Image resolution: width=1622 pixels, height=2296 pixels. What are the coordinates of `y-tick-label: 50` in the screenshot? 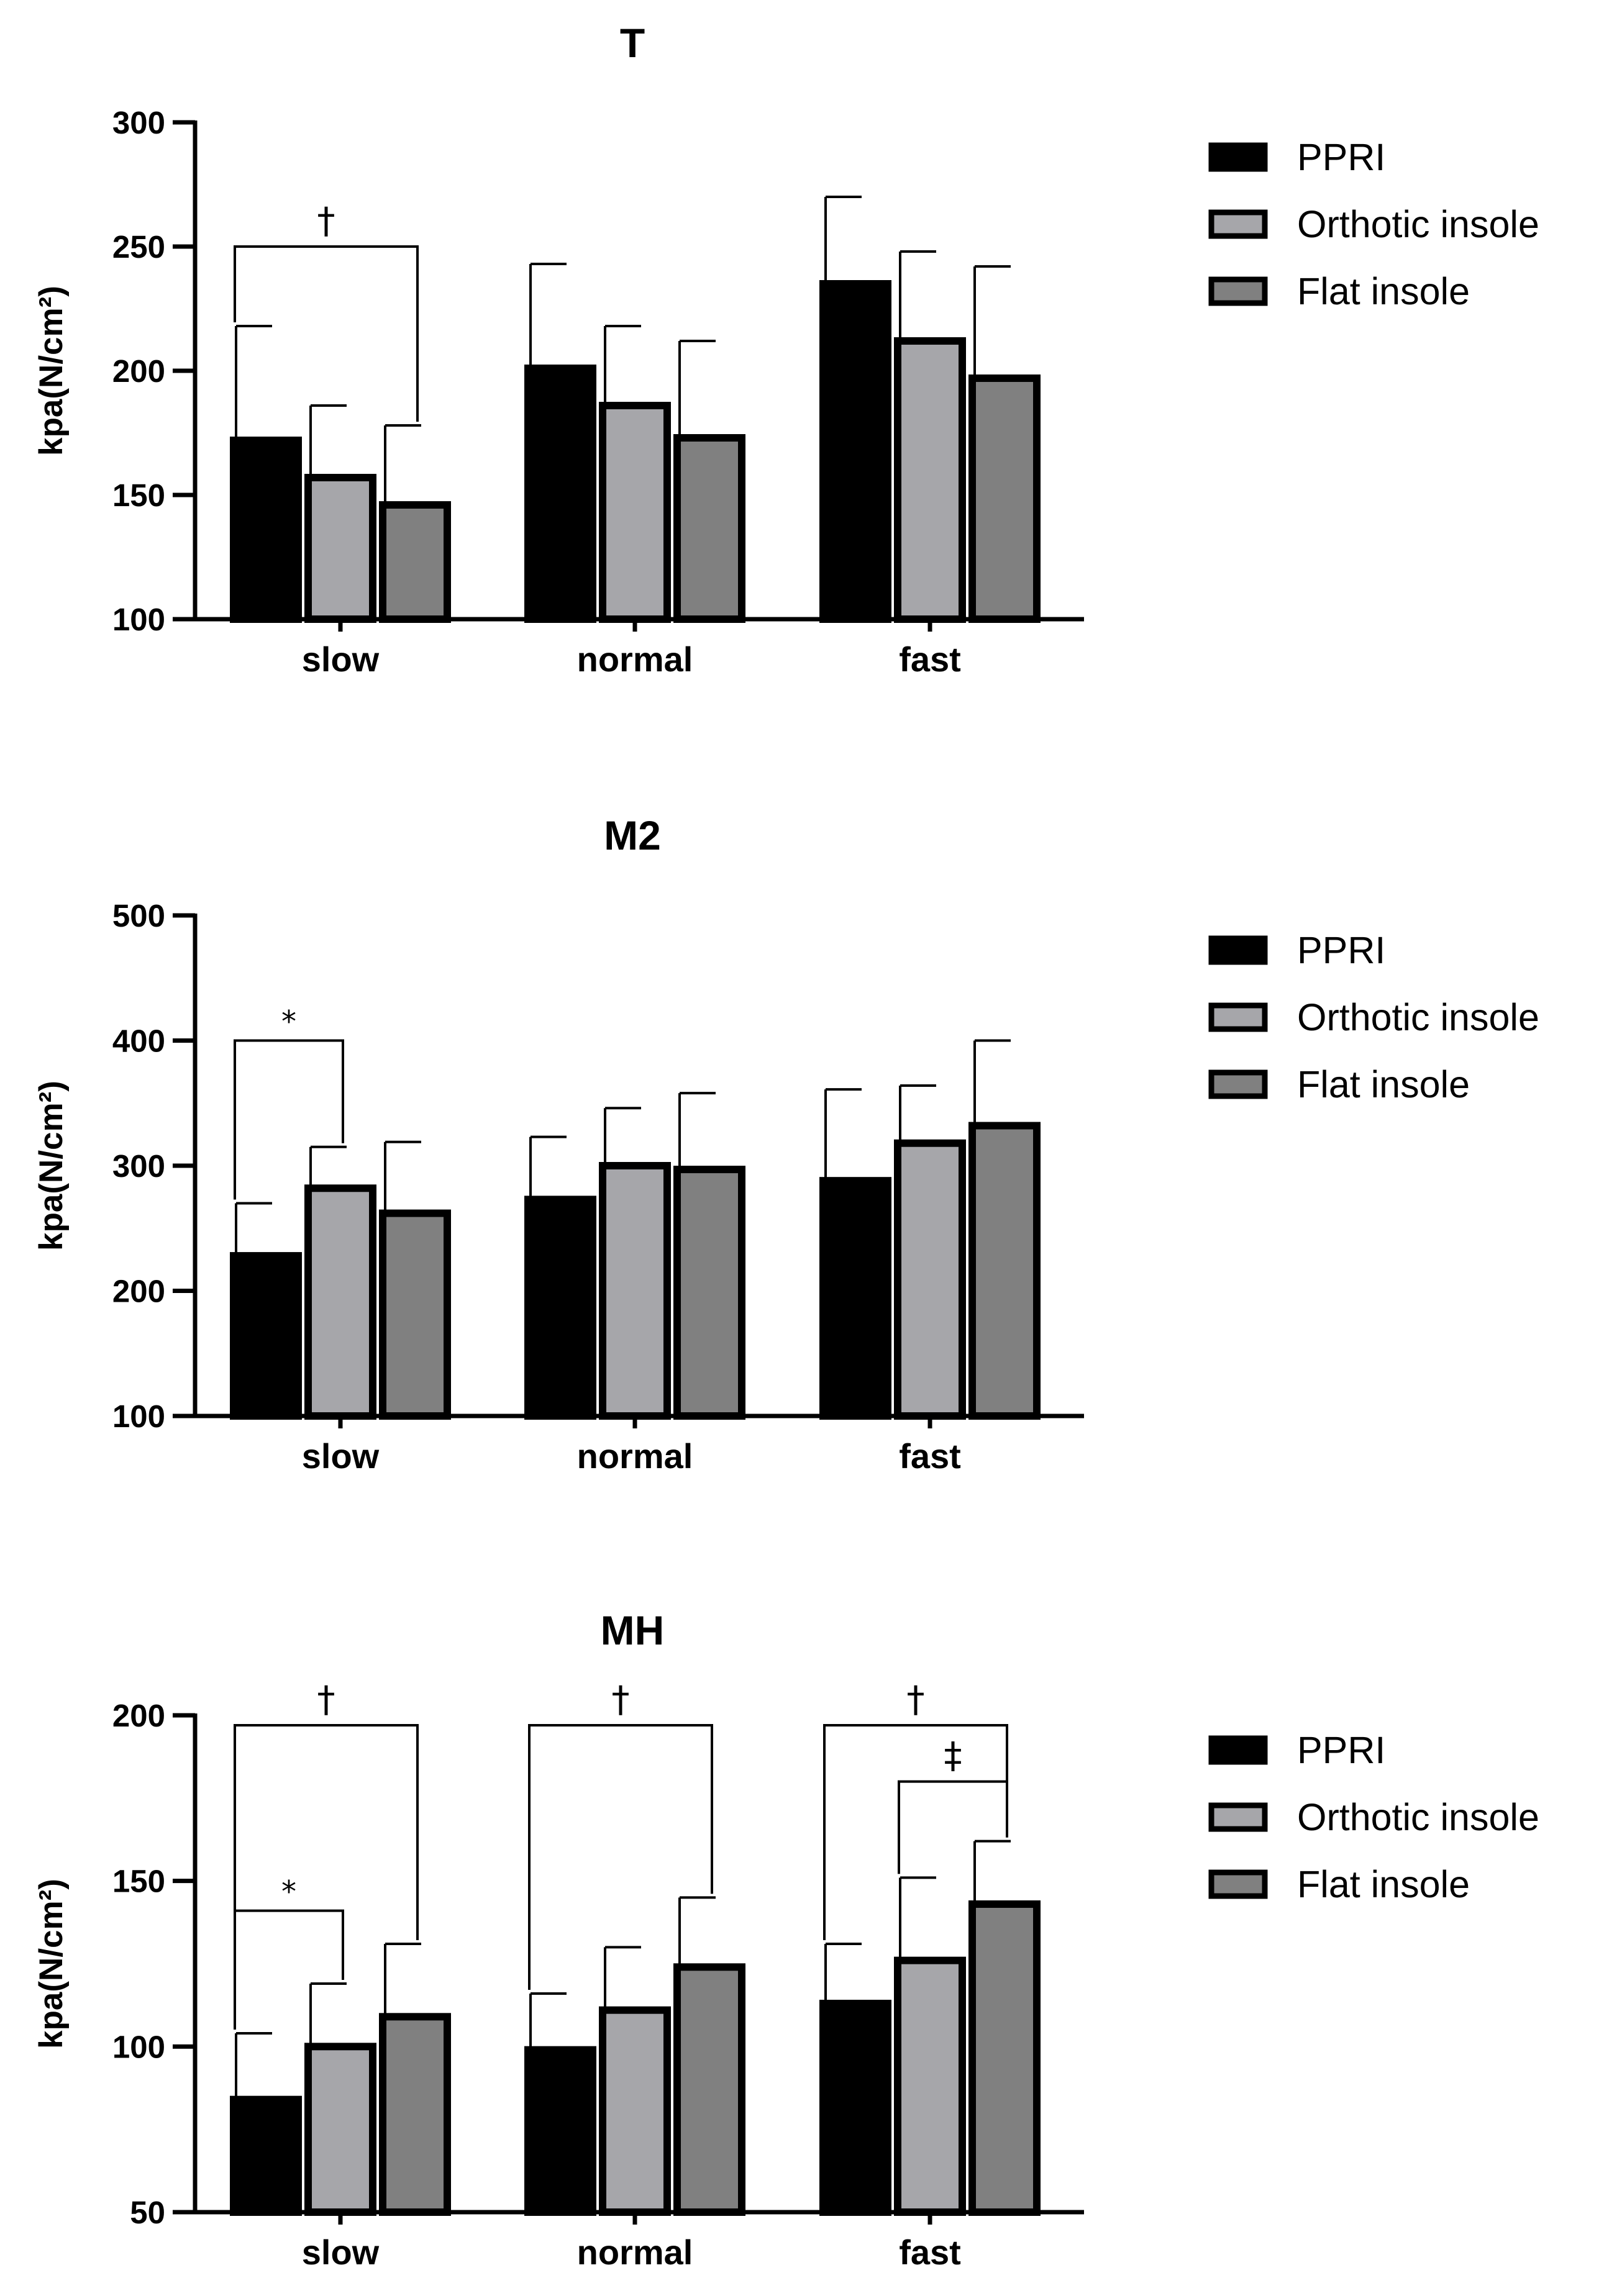 It's located at (147, 2212).